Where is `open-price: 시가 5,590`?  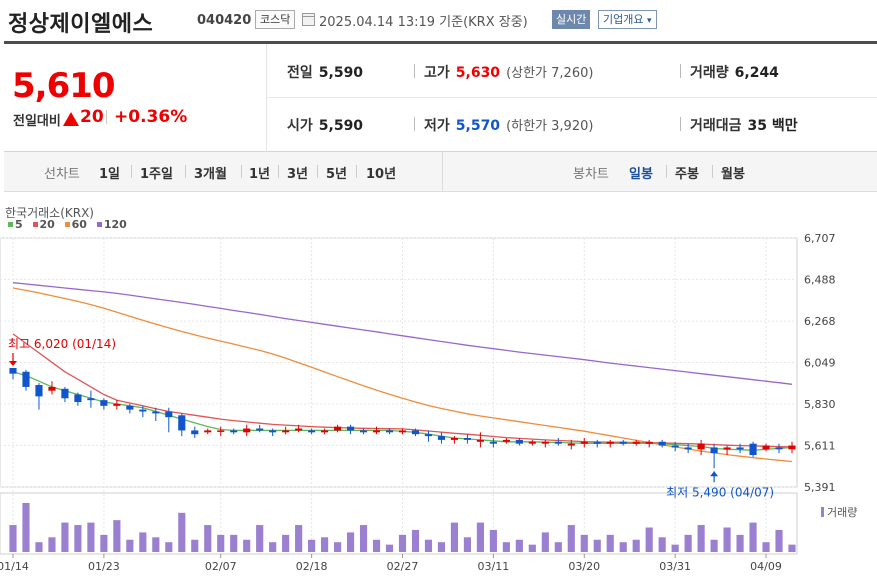 open-price: 시가 5,590 is located at coordinates (325, 125).